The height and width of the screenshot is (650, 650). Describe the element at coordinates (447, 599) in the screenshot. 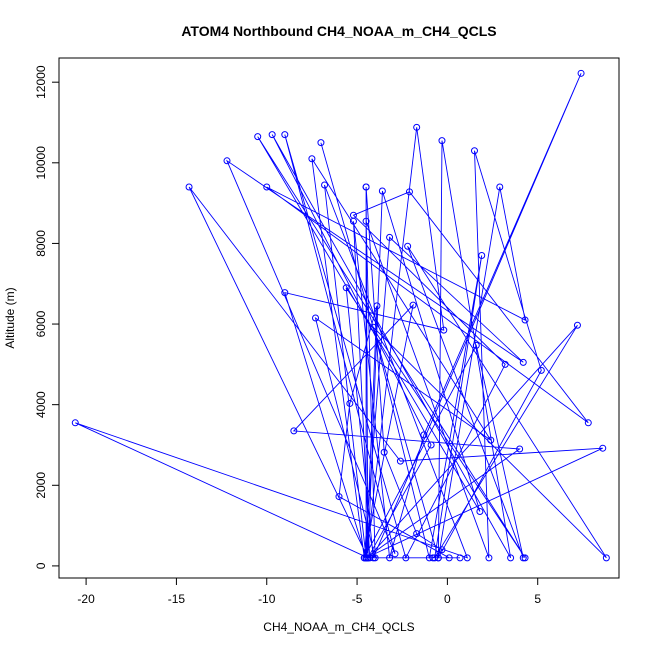

I see `x-tick-label-4: 0` at that location.